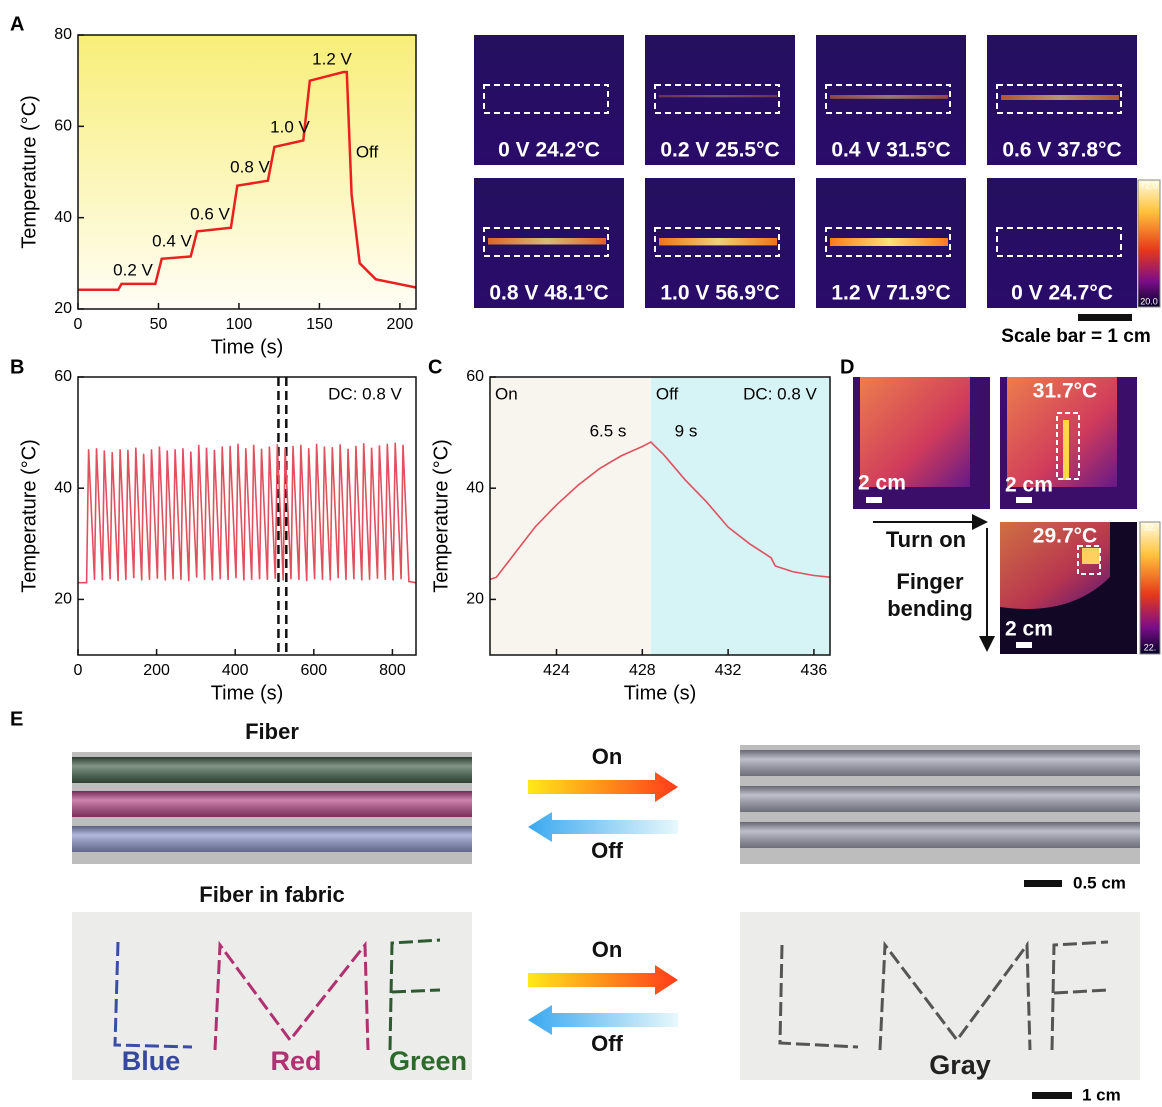 This screenshot has height=1107, width=1162. I want to click on color-label: Red, so click(295, 1061).